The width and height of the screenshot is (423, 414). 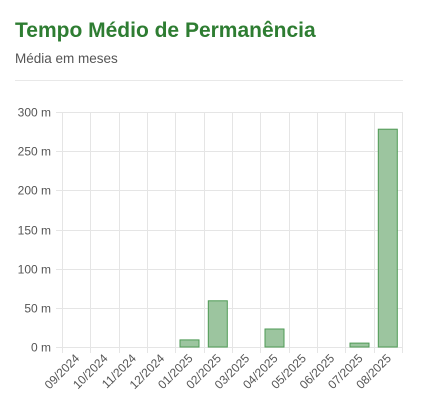 I want to click on header-divider, so click(x=209, y=80).